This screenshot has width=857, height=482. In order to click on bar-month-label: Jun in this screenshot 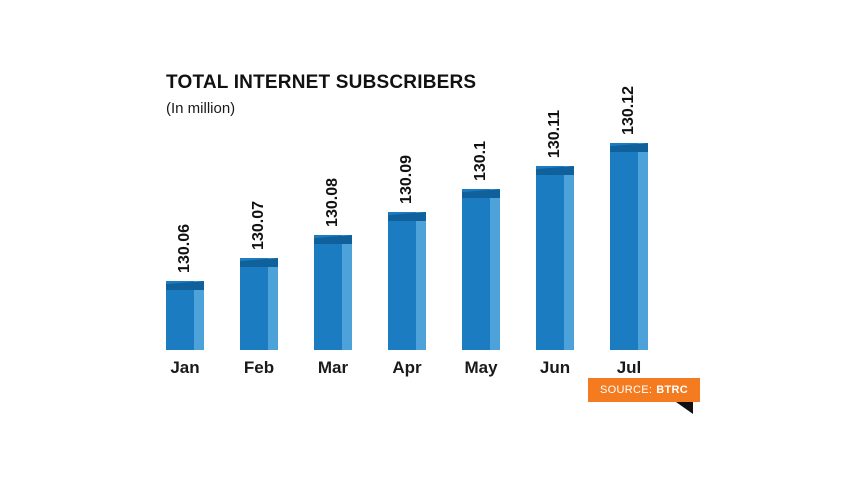, I will do `click(555, 367)`.